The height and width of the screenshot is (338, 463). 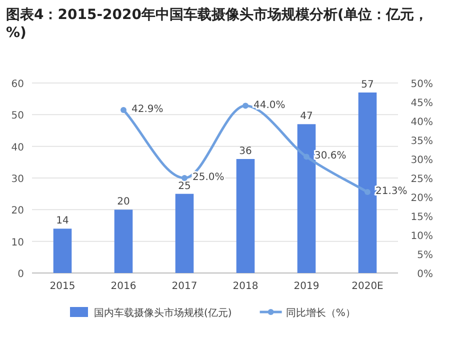 What do you see at coordinates (184, 186) in the screenshot?
I see `data-label: 25` at bounding box center [184, 186].